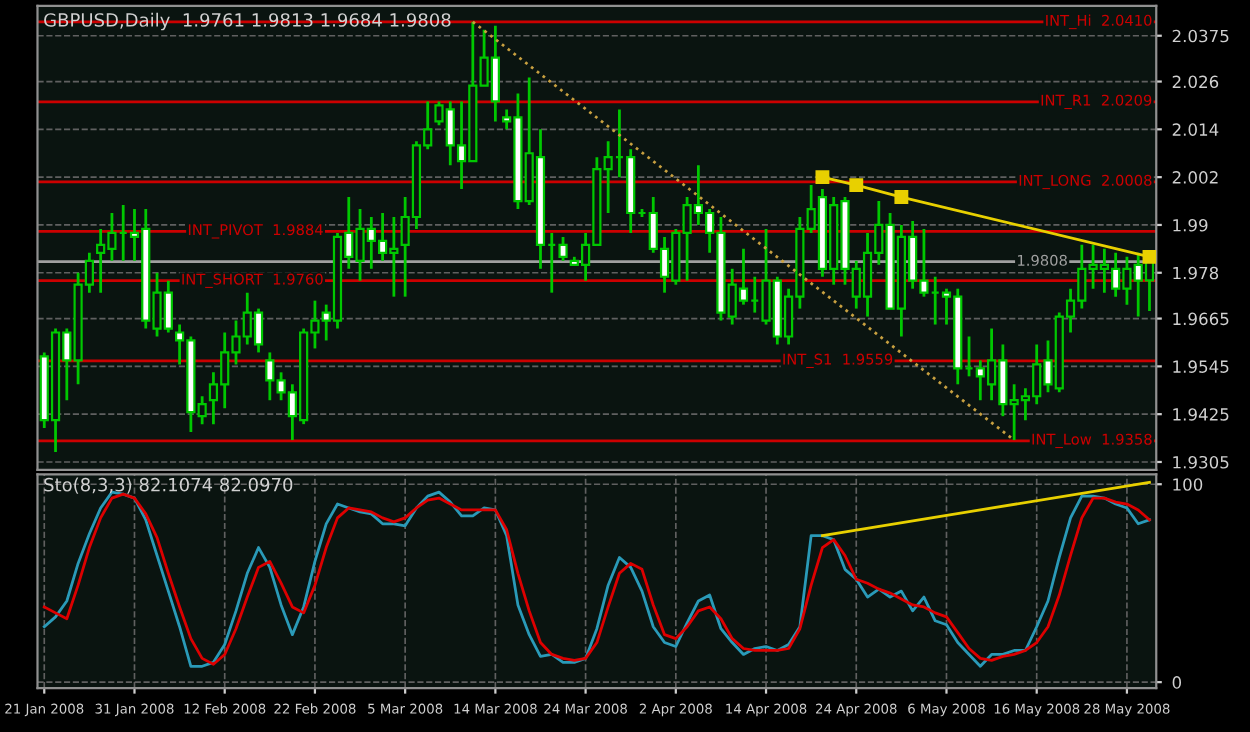 The height and width of the screenshot is (732, 1250). Describe the element at coordinates (1201, 462) in the screenshot. I see `y-tick-label: 1.9305` at that location.